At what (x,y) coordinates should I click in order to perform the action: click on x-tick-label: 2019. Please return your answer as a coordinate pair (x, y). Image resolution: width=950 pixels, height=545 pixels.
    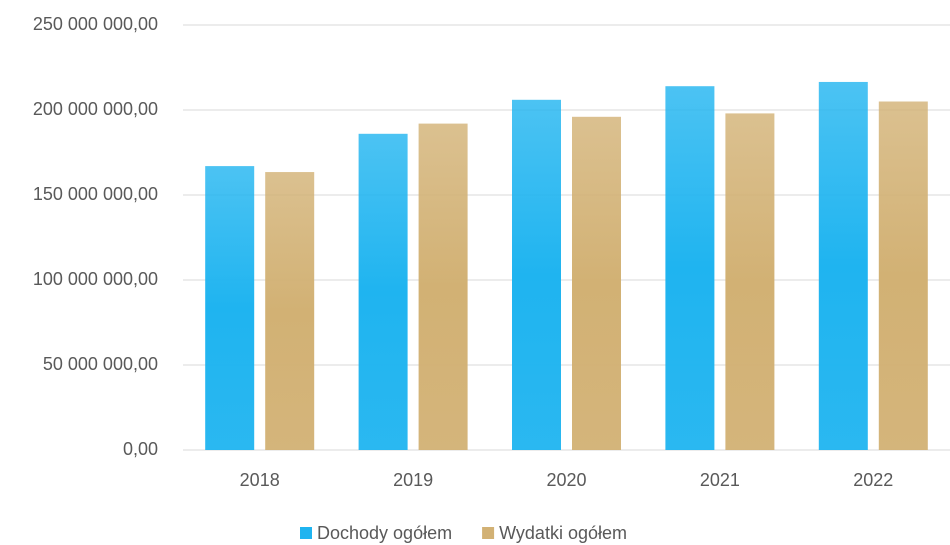
    Looking at the image, I should click on (413, 480).